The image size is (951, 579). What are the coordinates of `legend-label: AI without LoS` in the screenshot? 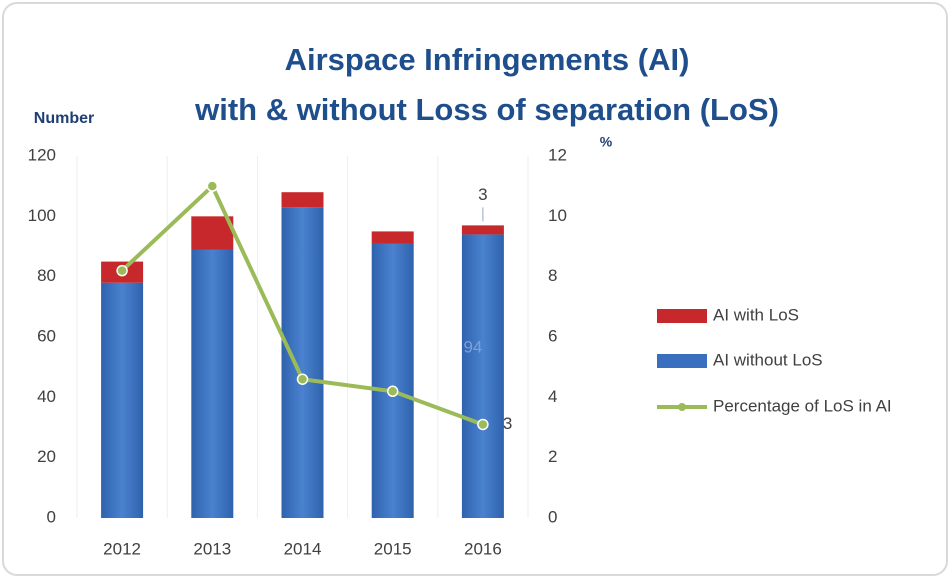 It's located at (768, 359).